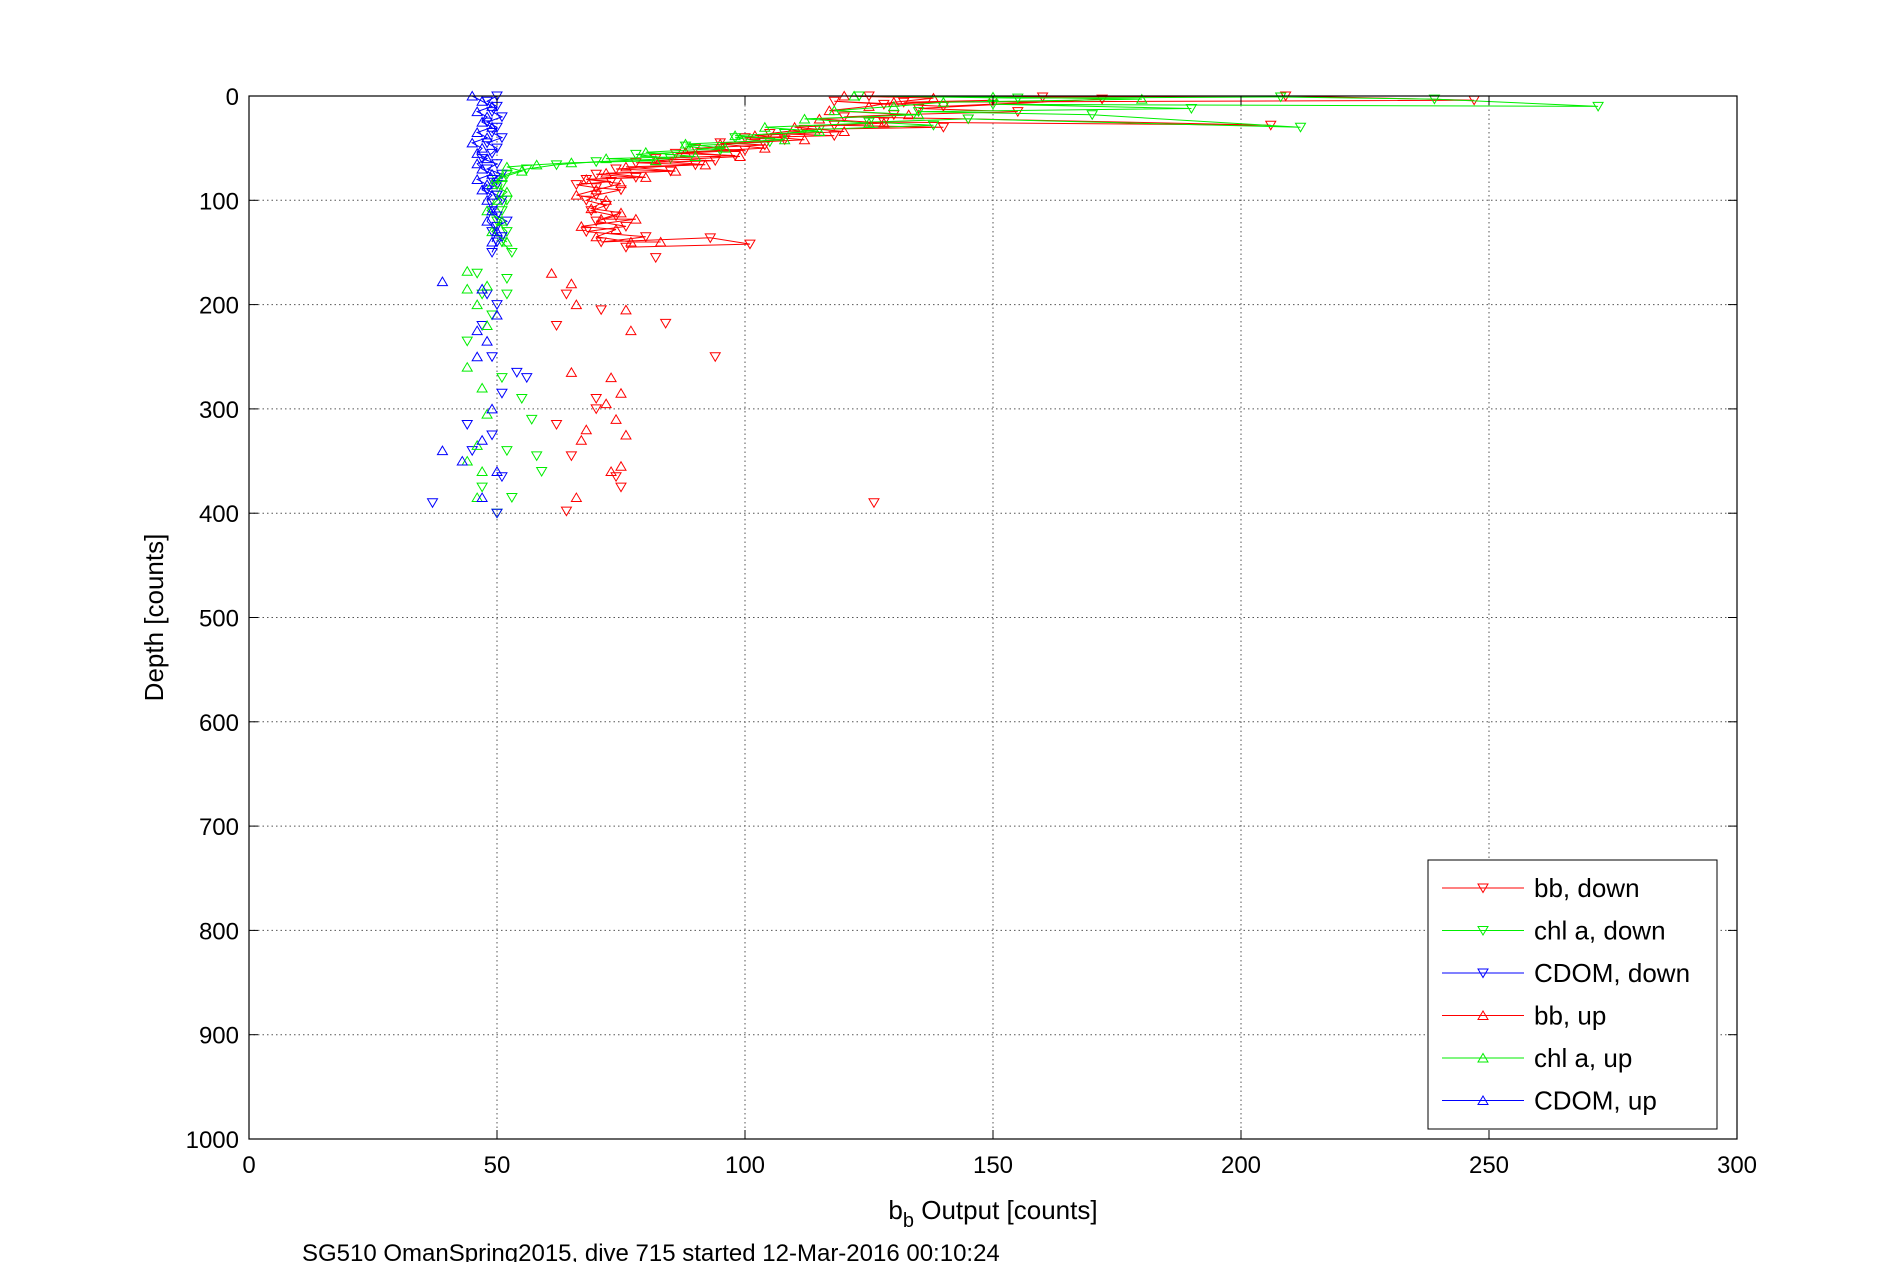 The height and width of the screenshot is (1267, 1891). What do you see at coordinates (1612, 973) in the screenshot?
I see `legend-label: CDOM, down` at bounding box center [1612, 973].